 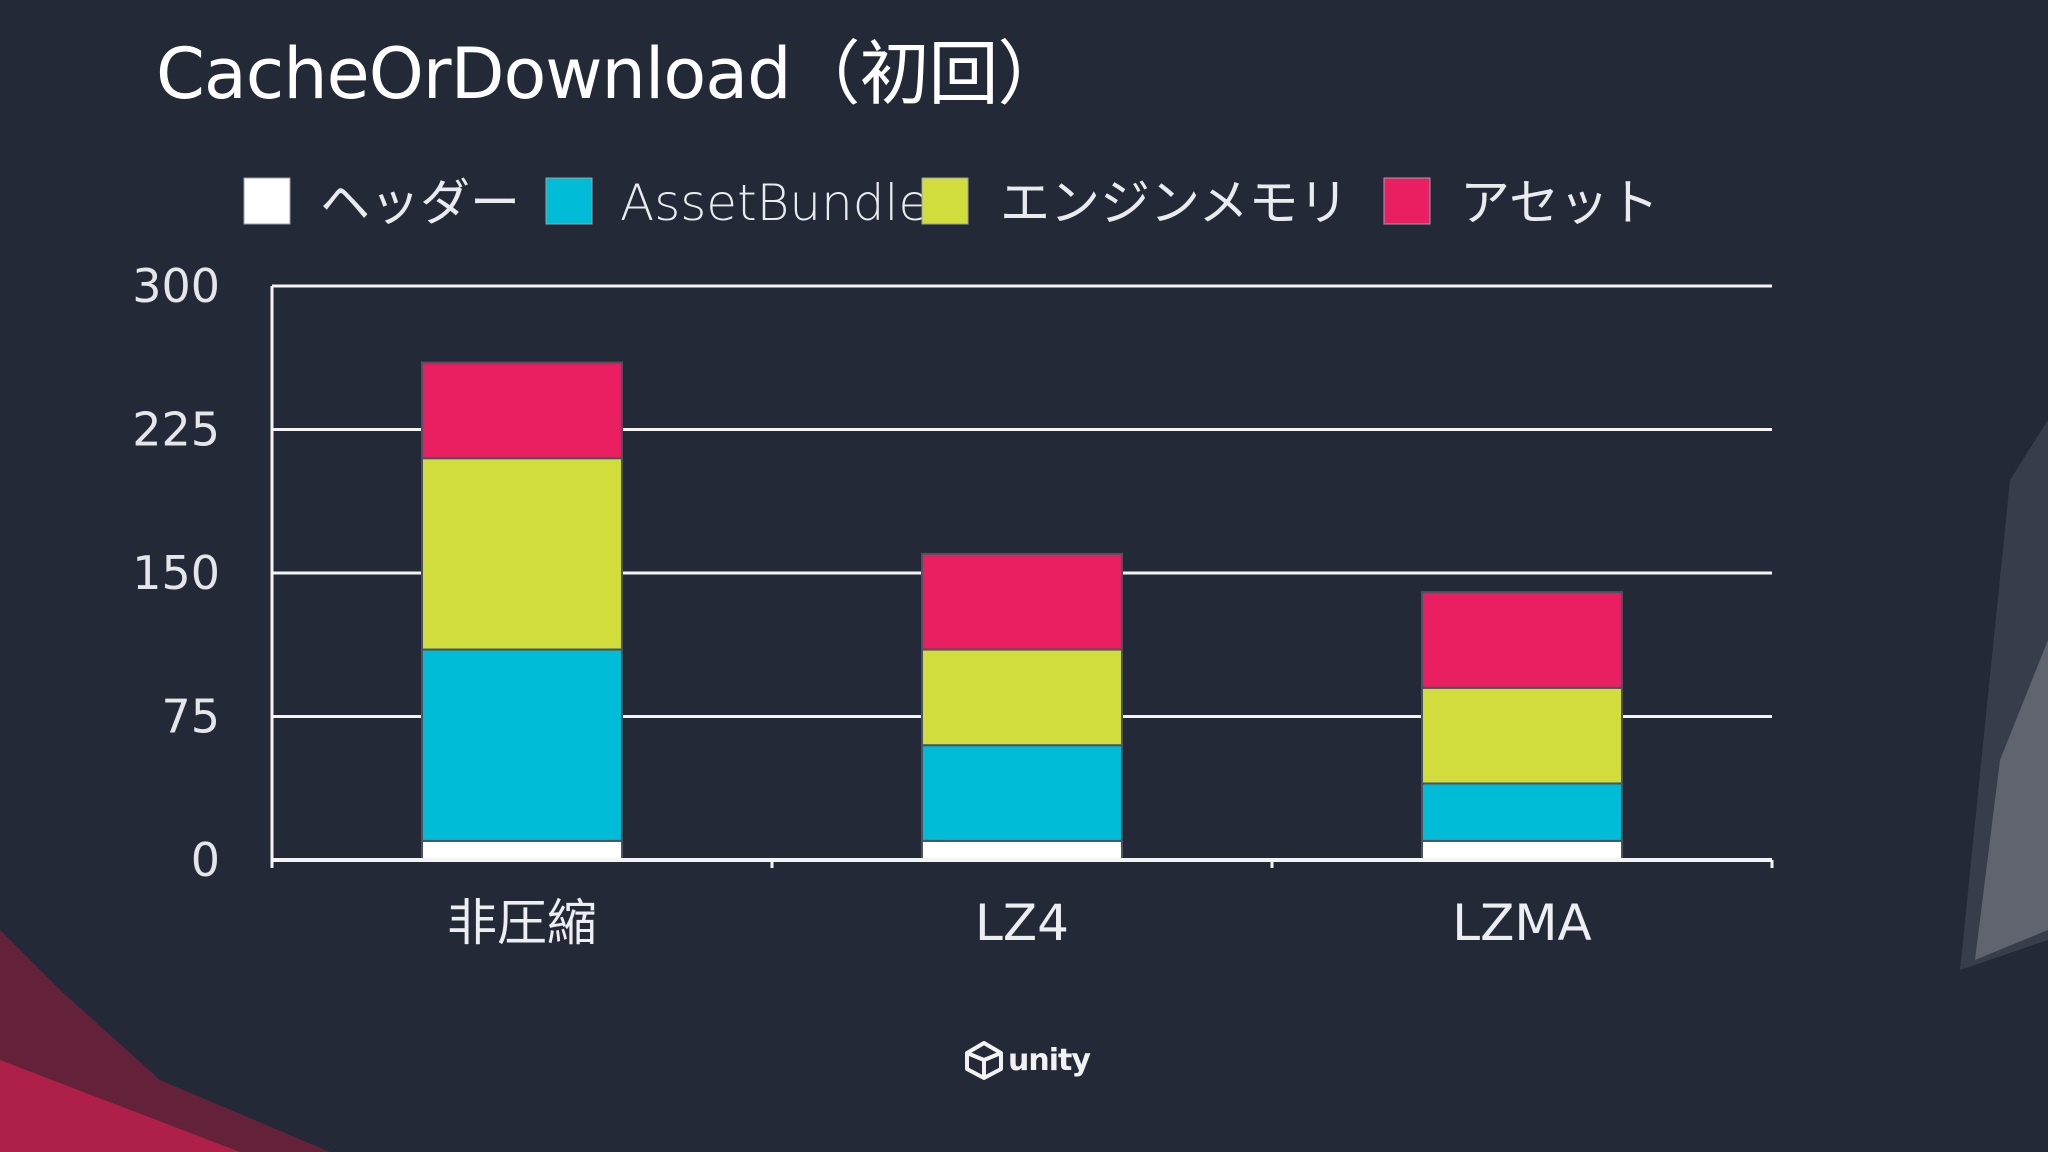 I want to click on x-tick-label: LZMA, so click(x=1521, y=923).